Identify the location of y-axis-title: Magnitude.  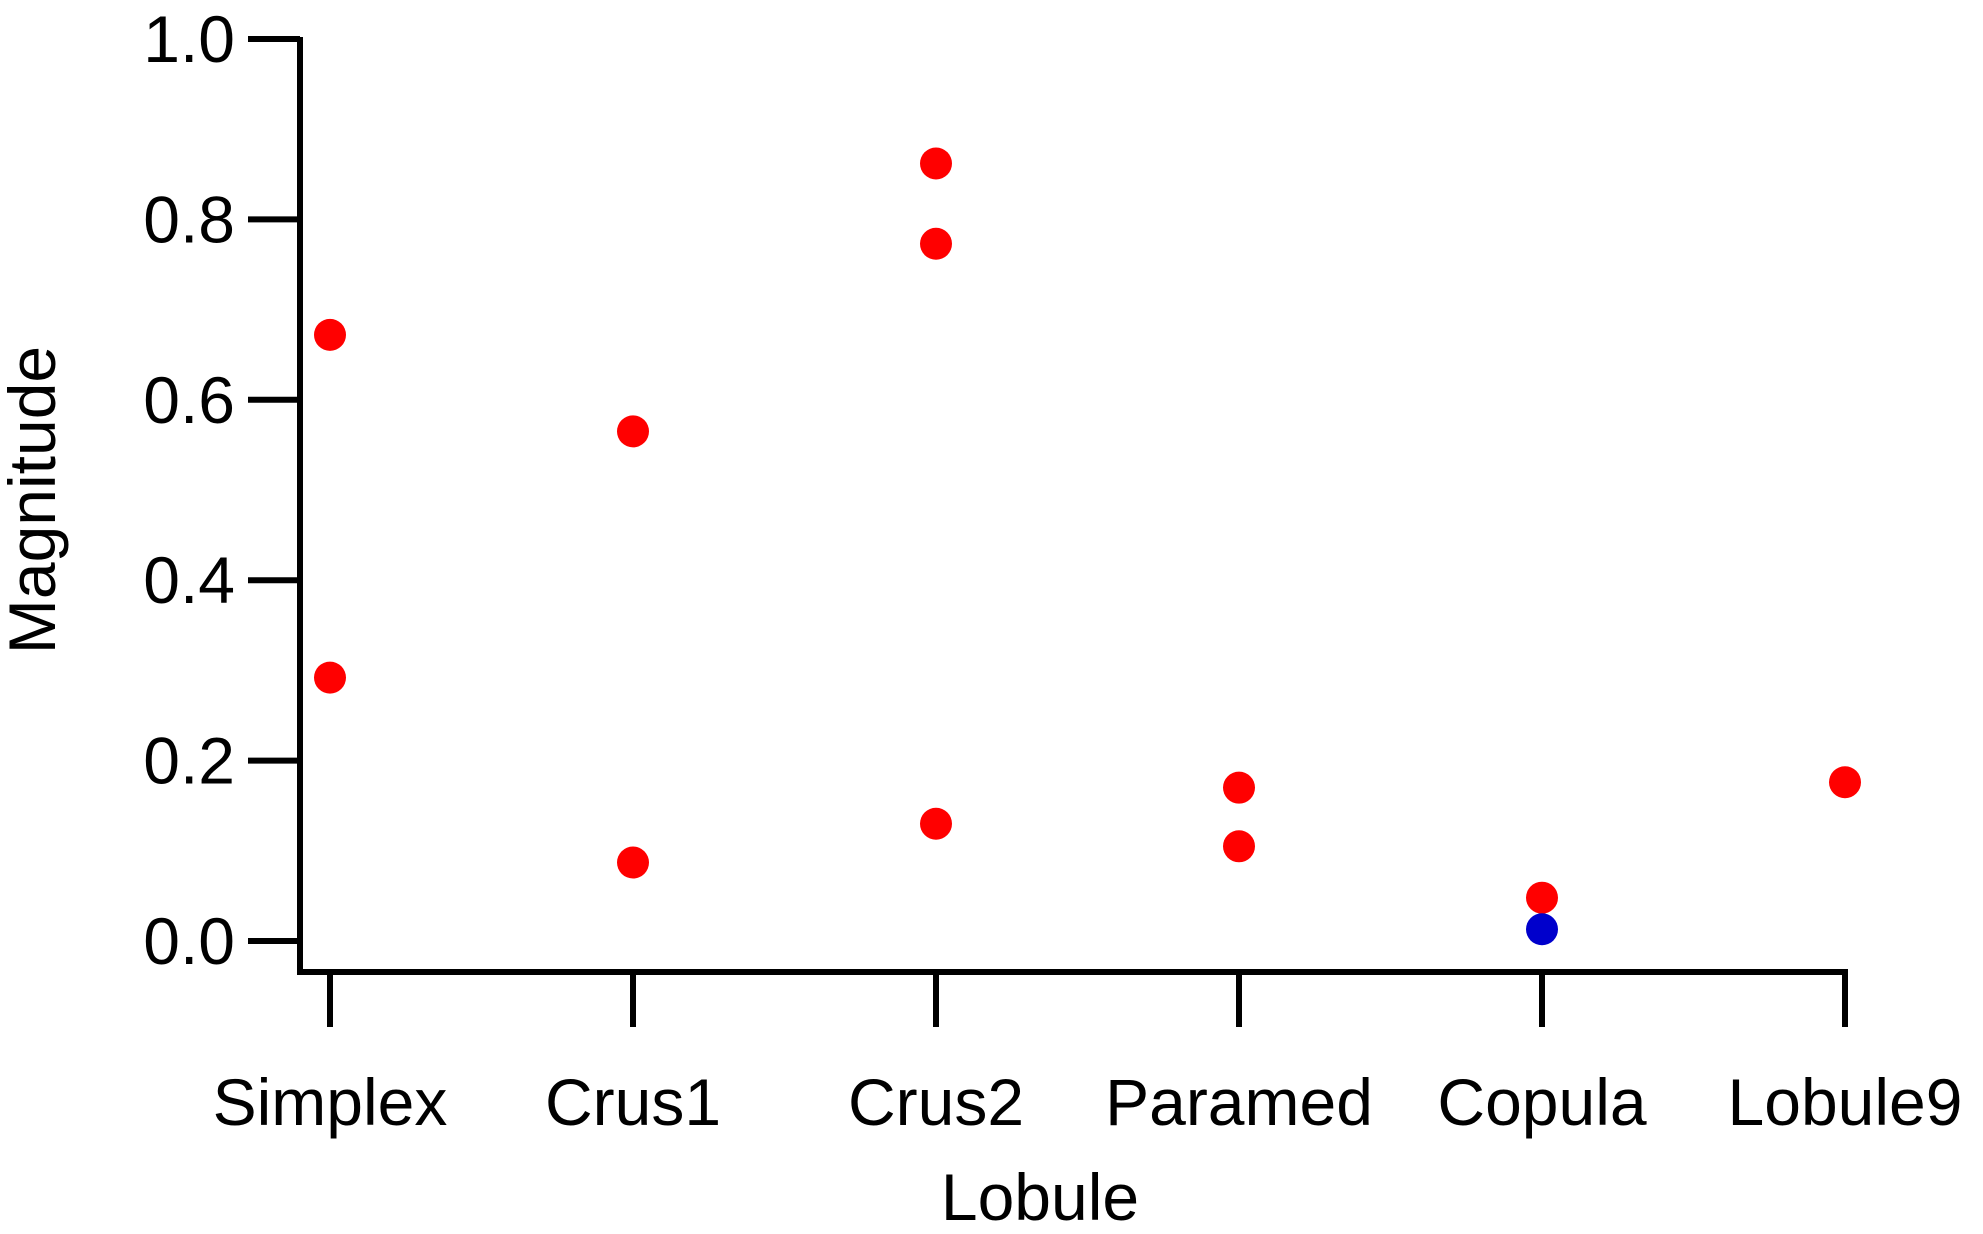
(34, 500).